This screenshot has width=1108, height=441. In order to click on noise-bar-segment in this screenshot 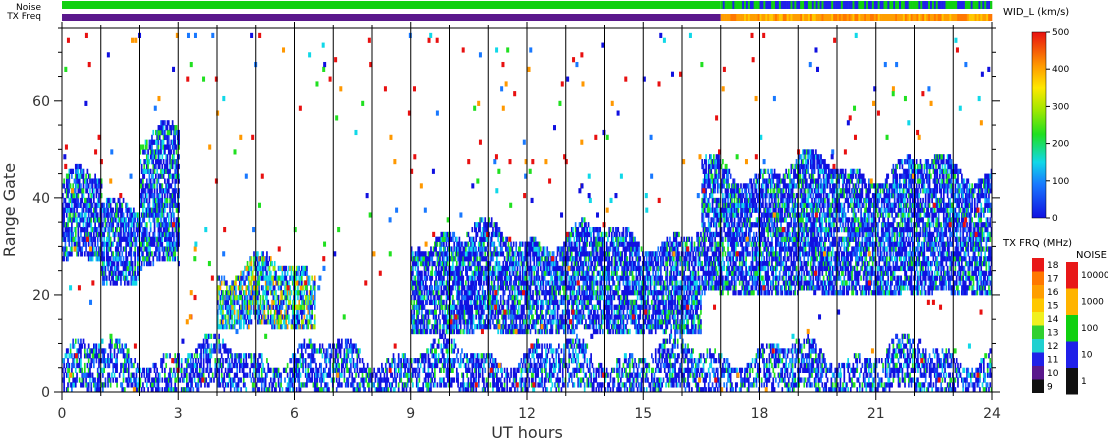, I will do `click(768, 5)`.